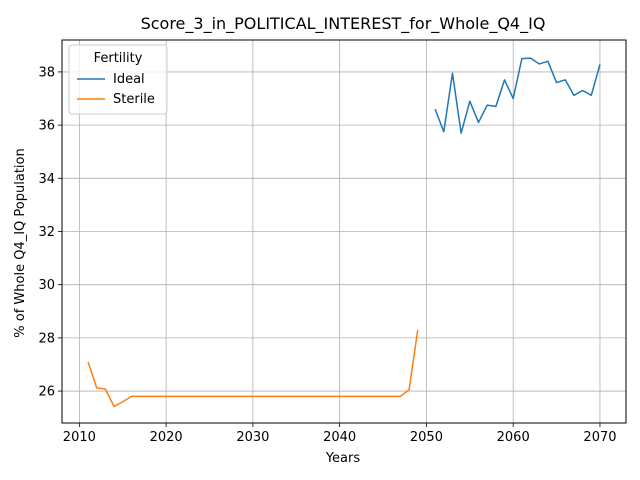  What do you see at coordinates (46, 285) in the screenshot?
I see `y-tick-label: 30` at bounding box center [46, 285].